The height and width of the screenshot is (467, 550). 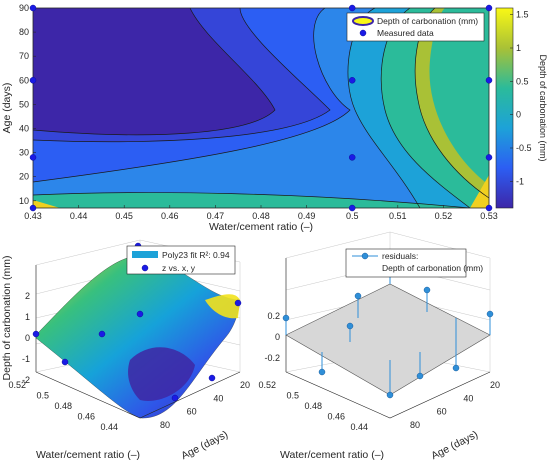 I want to click on contour-y-ticks: 10 20 30 40 50 60 70 80 90, so click(x=27, y=104).